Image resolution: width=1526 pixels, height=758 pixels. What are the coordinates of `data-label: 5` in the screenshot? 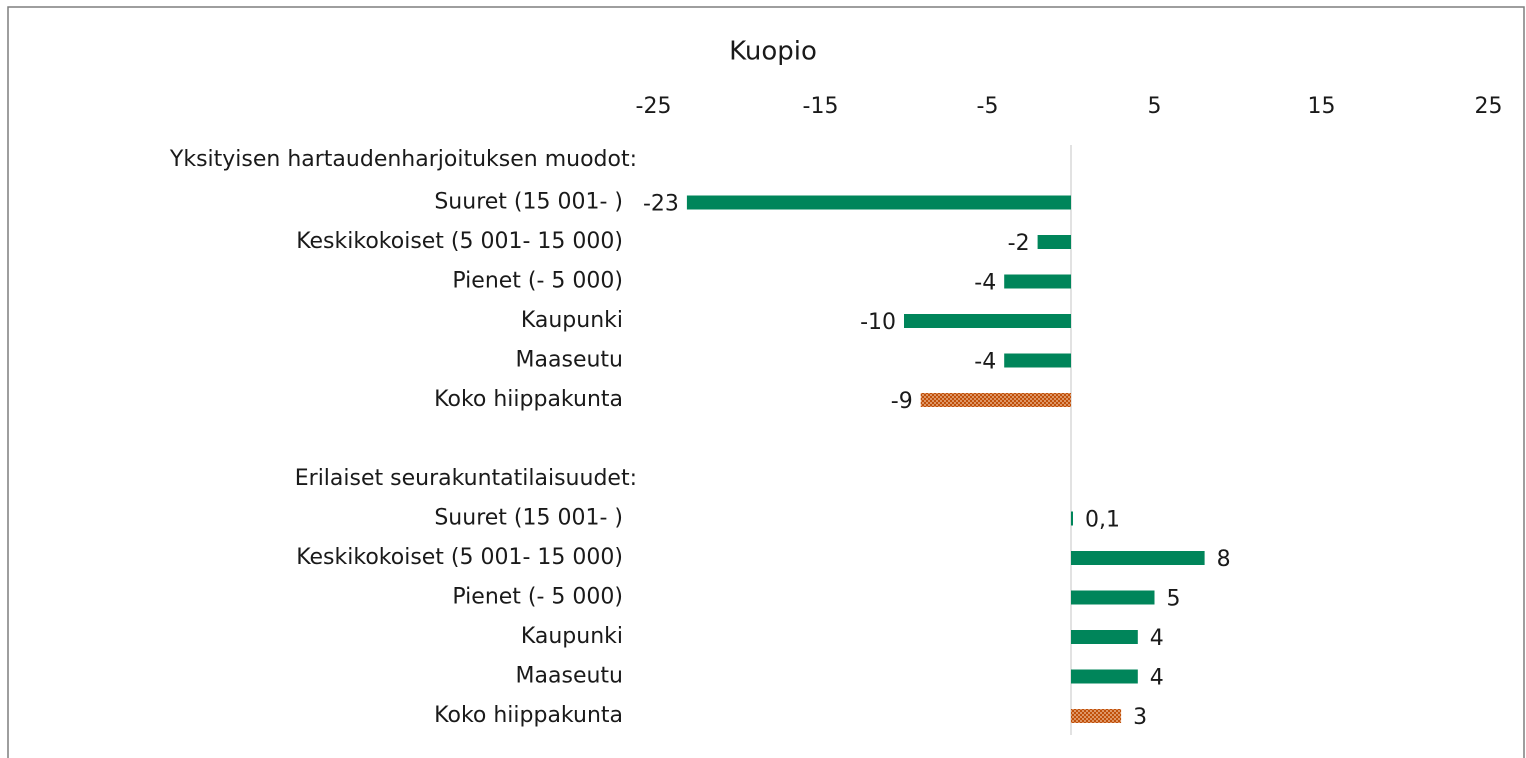 It's located at (1174, 599).